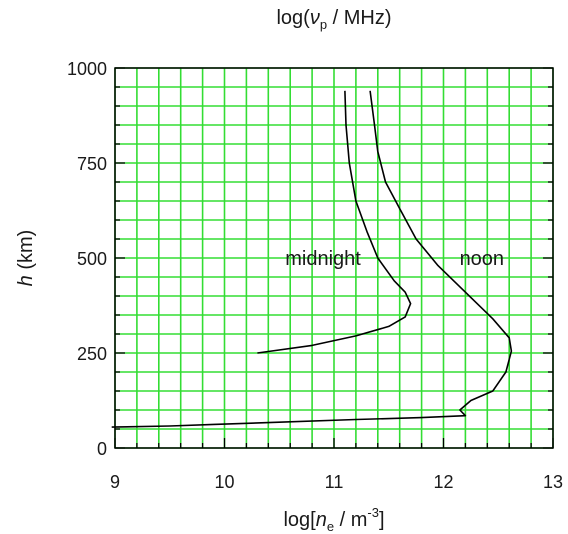  I want to click on y-tick-label: 0, so click(102, 449).